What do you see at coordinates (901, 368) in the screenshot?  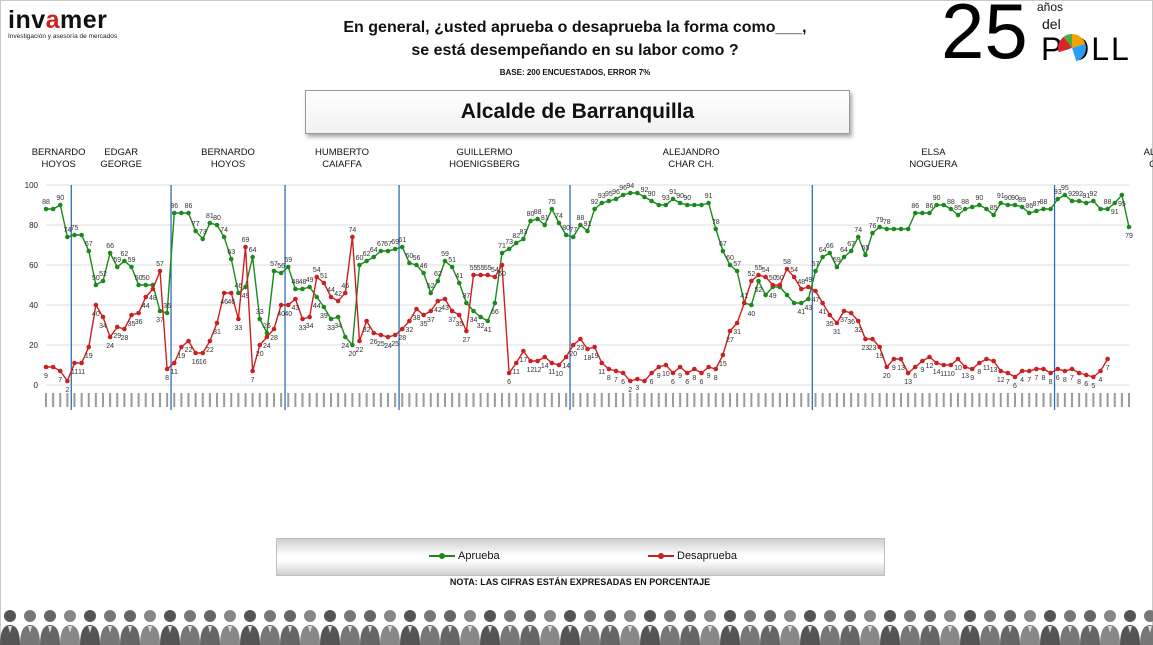 I see `data-label: 13` at bounding box center [901, 368].